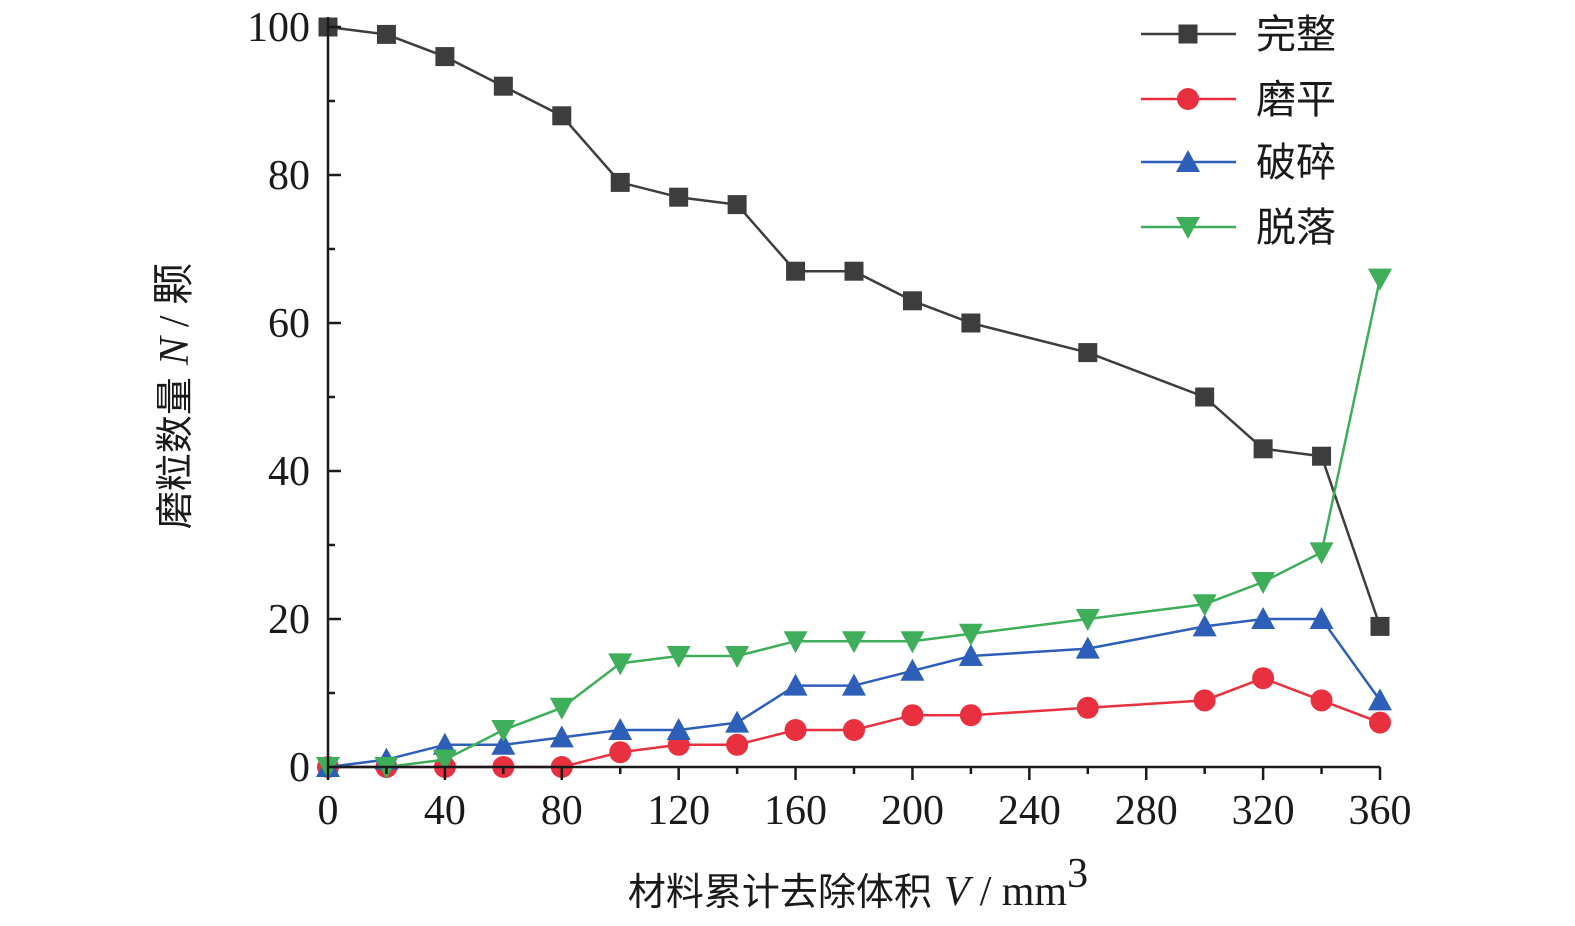  Describe the element at coordinates (1024, 892) in the screenshot. I see `x-axis-title-unit: / mm` at that location.